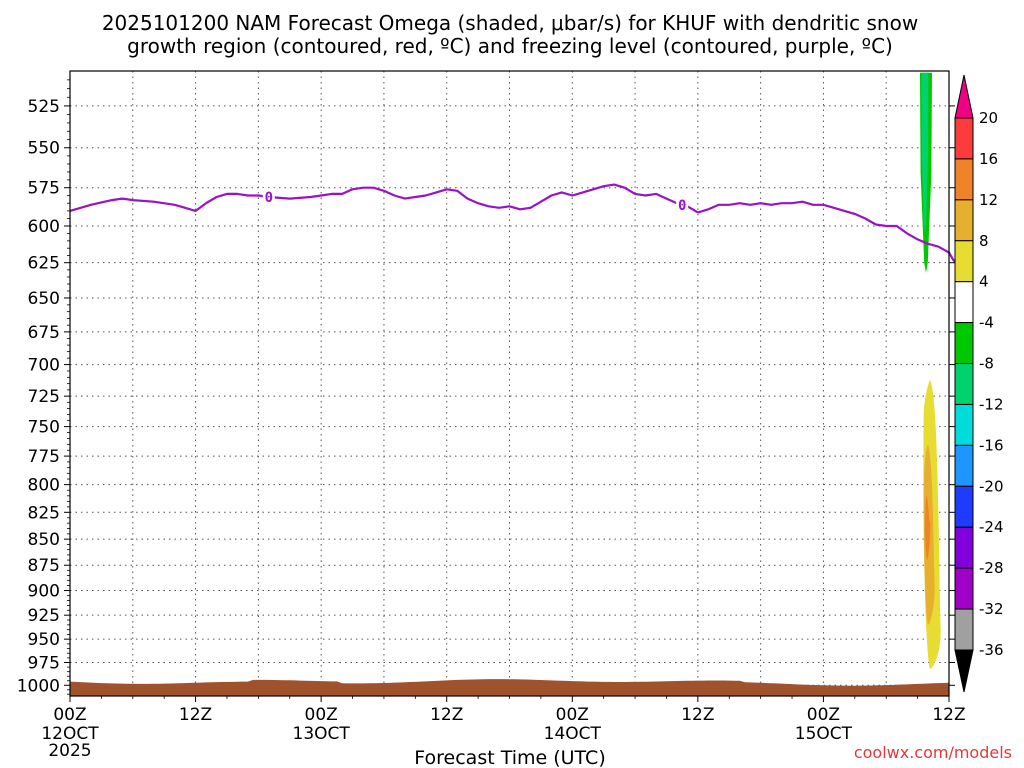 This screenshot has width=1024, height=768. I want to click on colorbar-label: -36, so click(991, 650).